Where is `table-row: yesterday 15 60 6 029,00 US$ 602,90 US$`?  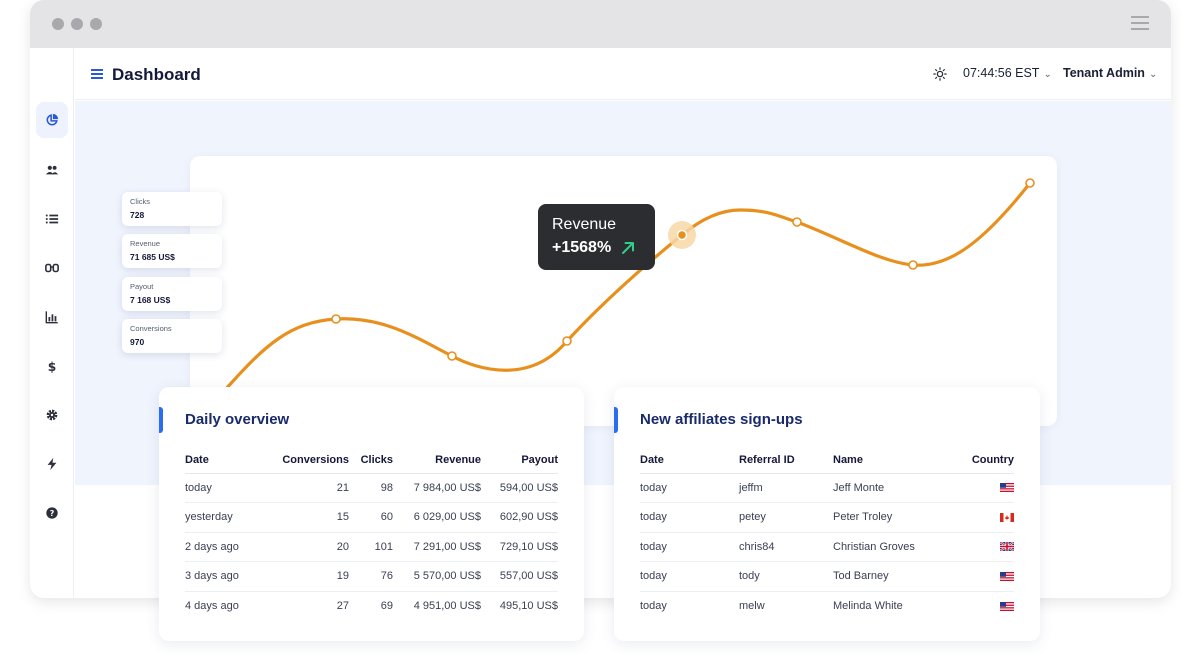 table-row: yesterday 15 60 6 029,00 US$ 602,90 US$ is located at coordinates (371, 517).